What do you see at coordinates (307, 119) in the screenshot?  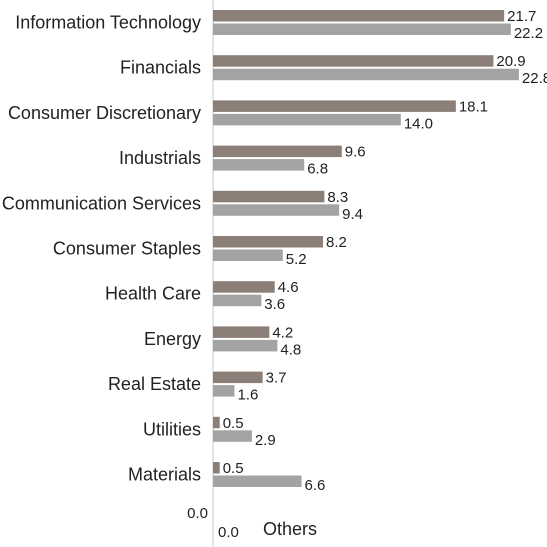 I see `bar-consumer-discretionary-series2` at bounding box center [307, 119].